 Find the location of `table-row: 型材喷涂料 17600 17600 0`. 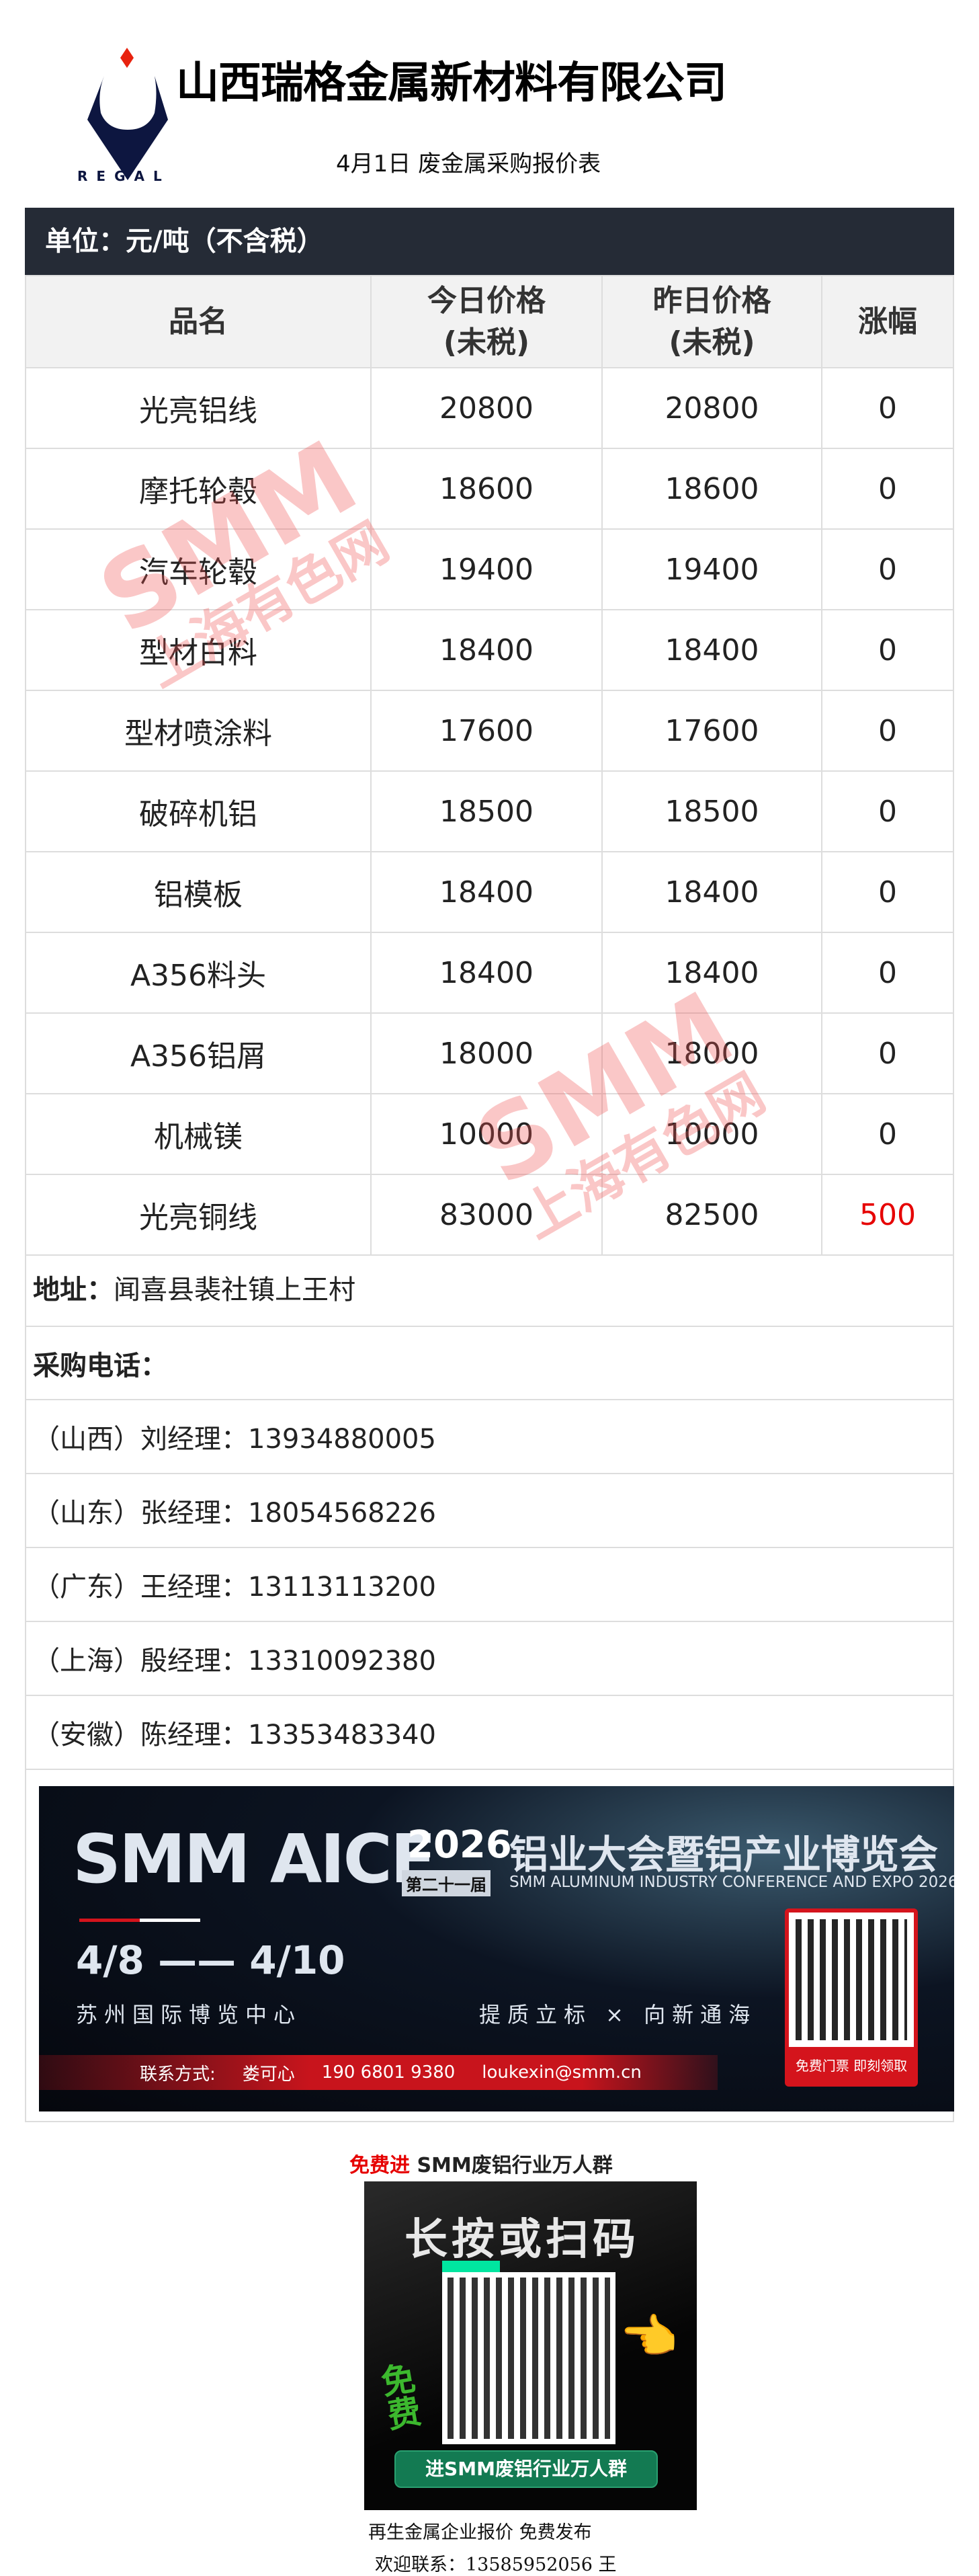

table-row: 型材喷涂料 17600 17600 0 is located at coordinates (489, 731).